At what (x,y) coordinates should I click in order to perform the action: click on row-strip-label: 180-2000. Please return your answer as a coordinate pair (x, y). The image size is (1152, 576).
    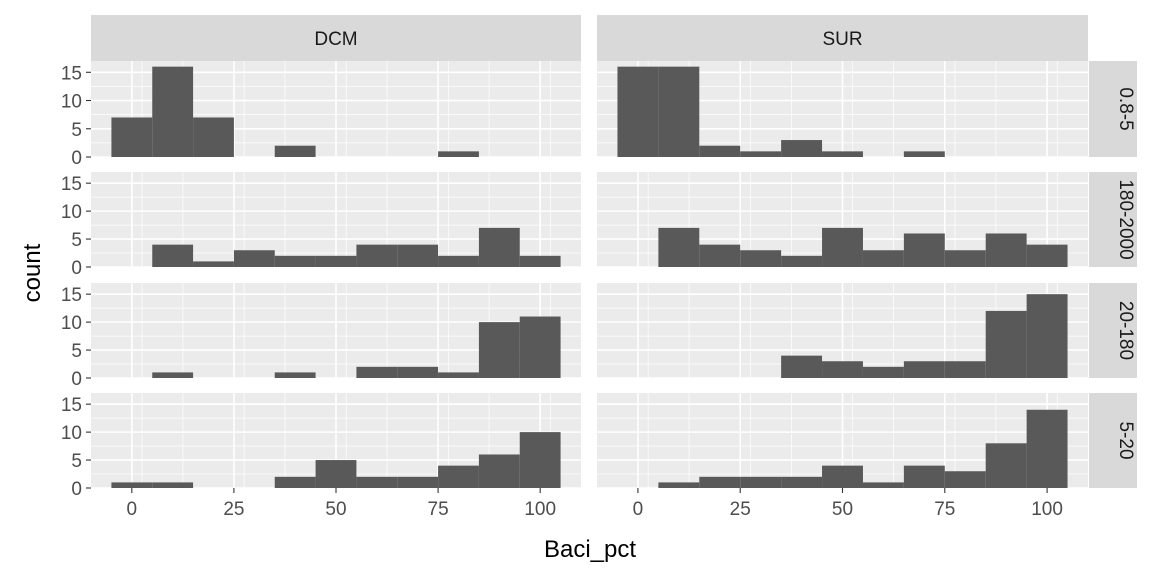
    Looking at the image, I should click on (1125, 219).